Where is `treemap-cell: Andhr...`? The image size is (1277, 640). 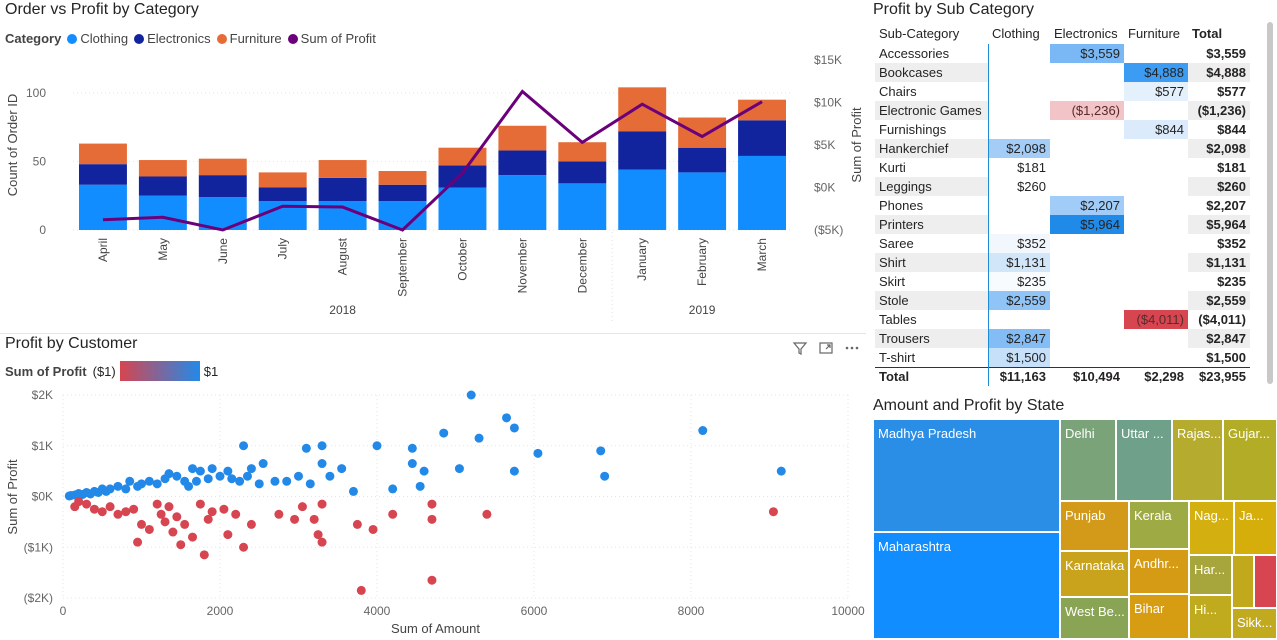 treemap-cell: Andhr... is located at coordinates (1159, 571).